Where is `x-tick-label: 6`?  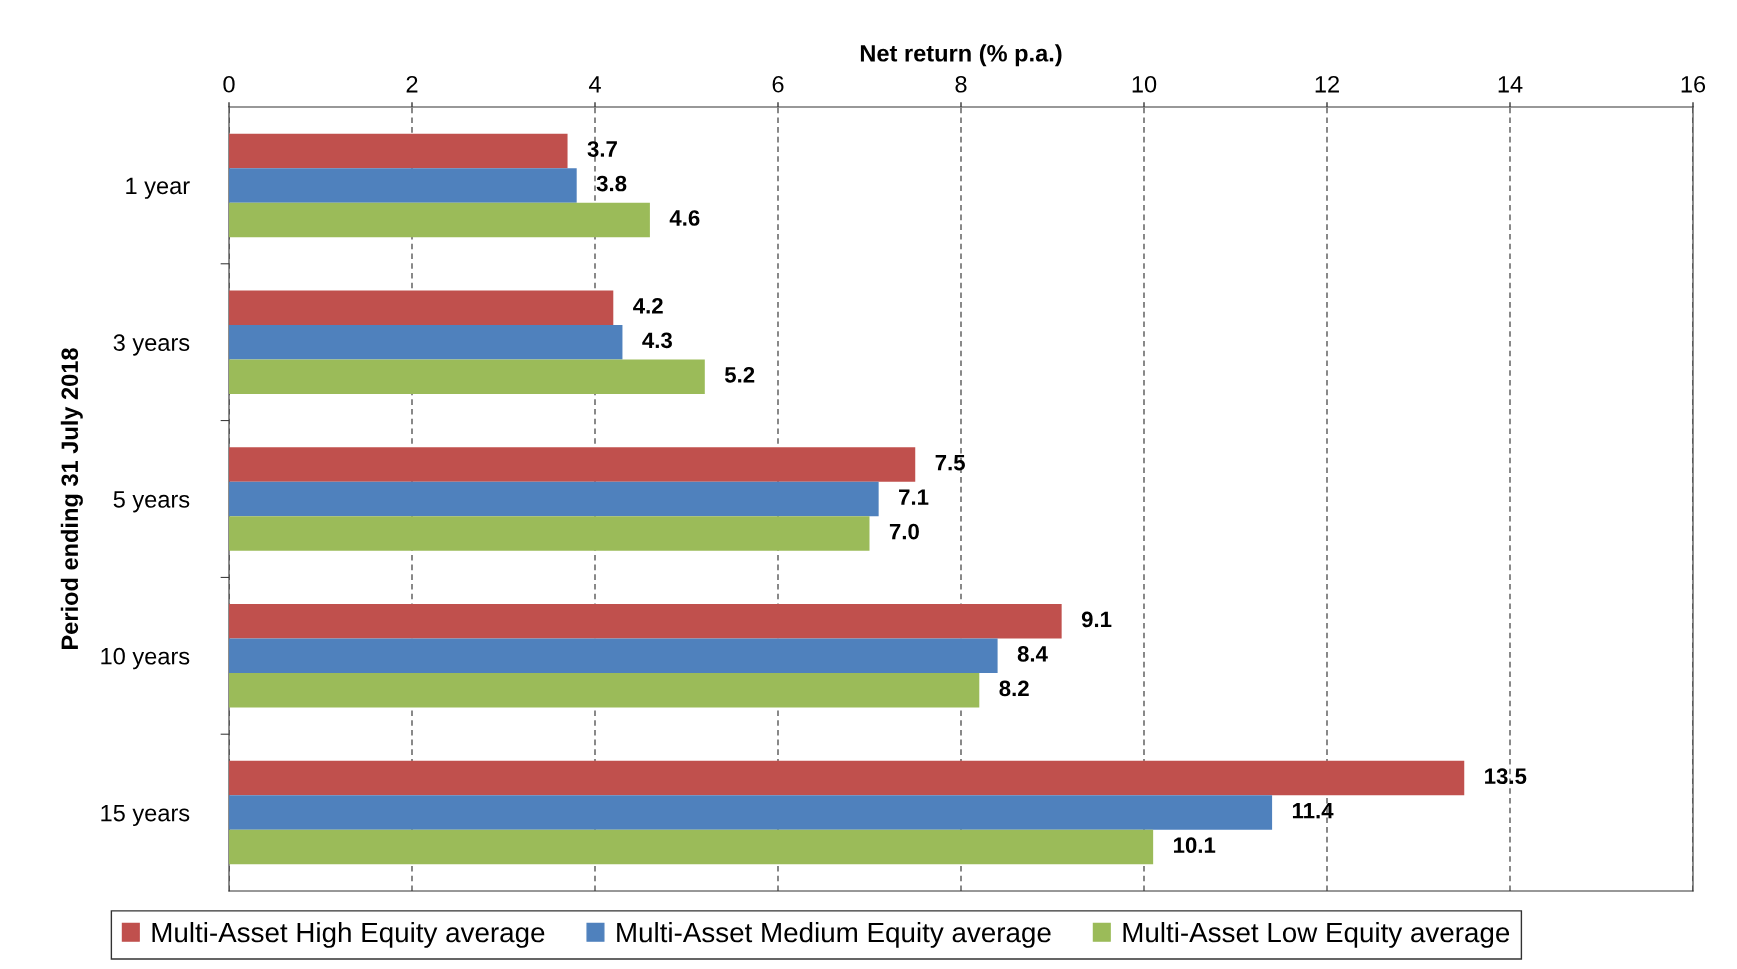 x-tick-label: 6 is located at coordinates (778, 84).